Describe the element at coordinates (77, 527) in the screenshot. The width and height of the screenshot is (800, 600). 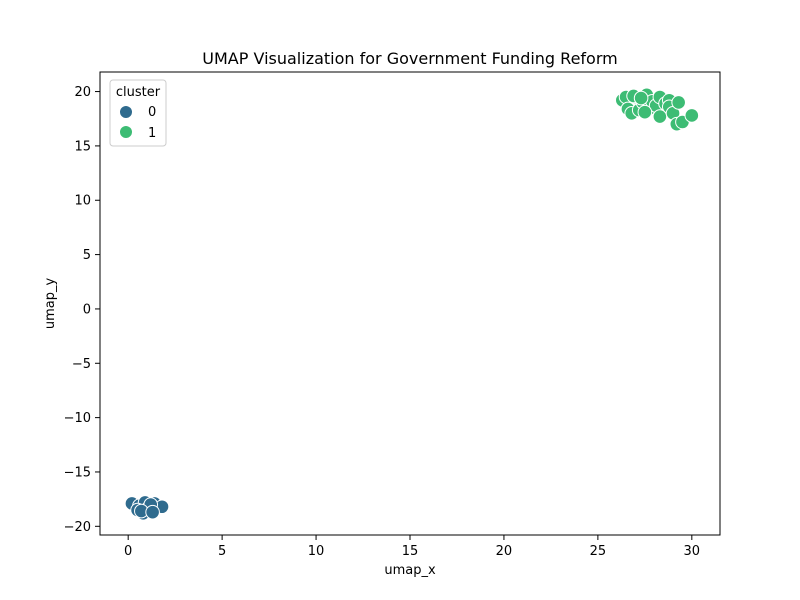
I see `y-tick-label: −20` at that location.